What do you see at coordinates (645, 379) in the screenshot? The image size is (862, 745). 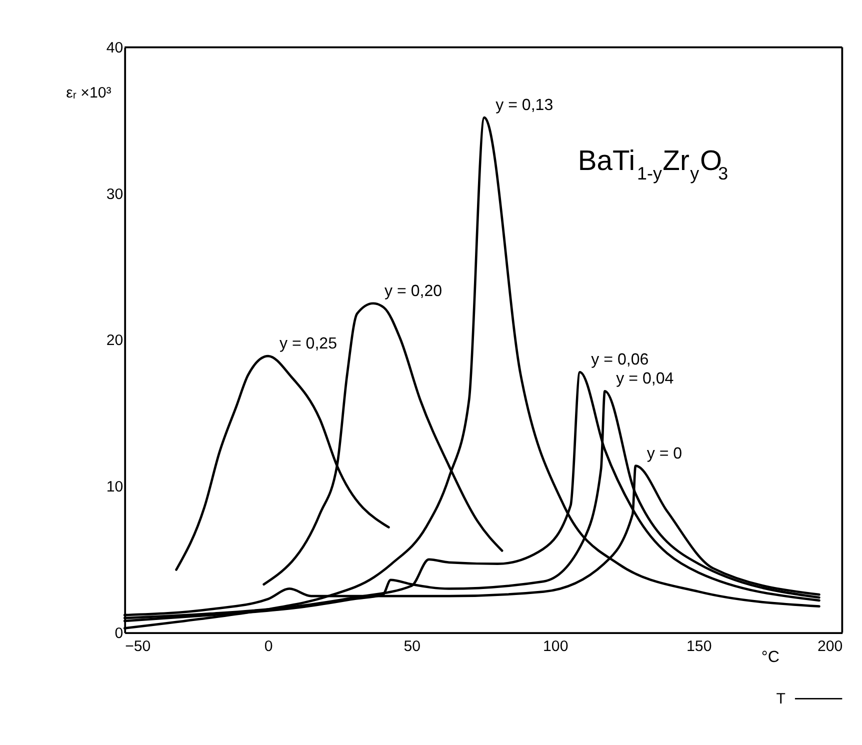 I see `series-label: y = 0,04` at bounding box center [645, 379].